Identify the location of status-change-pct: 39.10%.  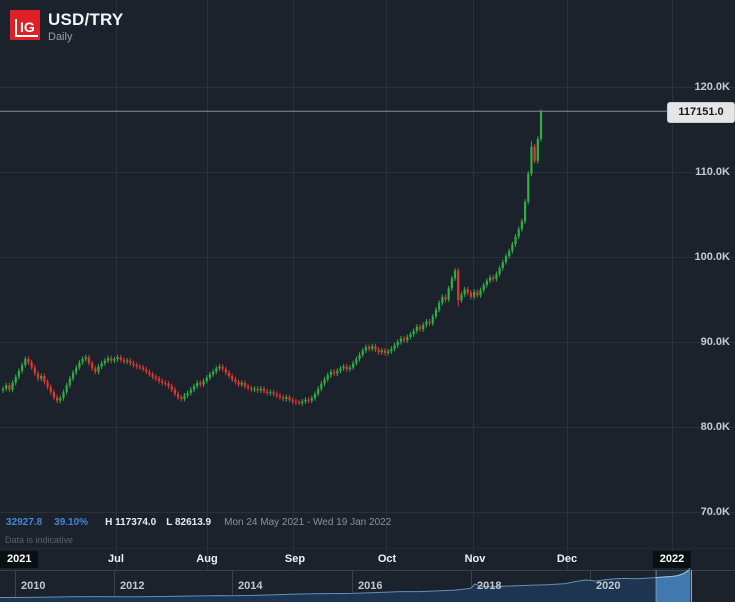
(71, 522).